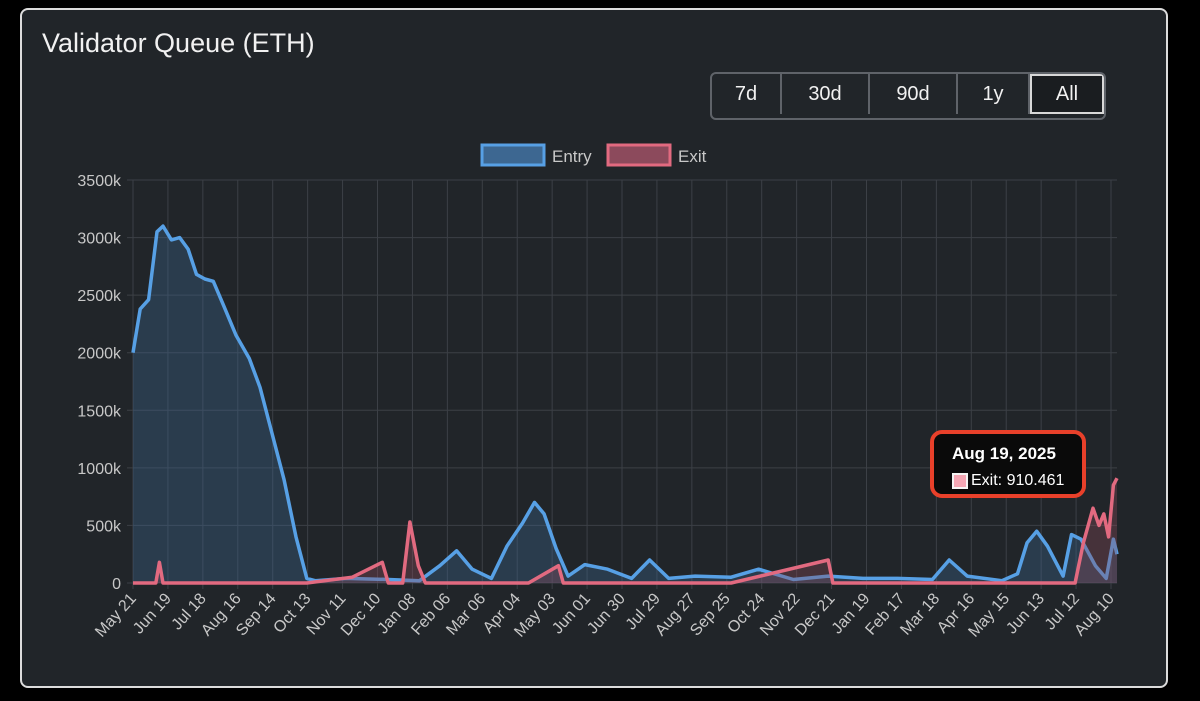 This screenshot has width=1200, height=701. What do you see at coordinates (914, 94) in the screenshot?
I see `range-90d-button: 90d` at bounding box center [914, 94].